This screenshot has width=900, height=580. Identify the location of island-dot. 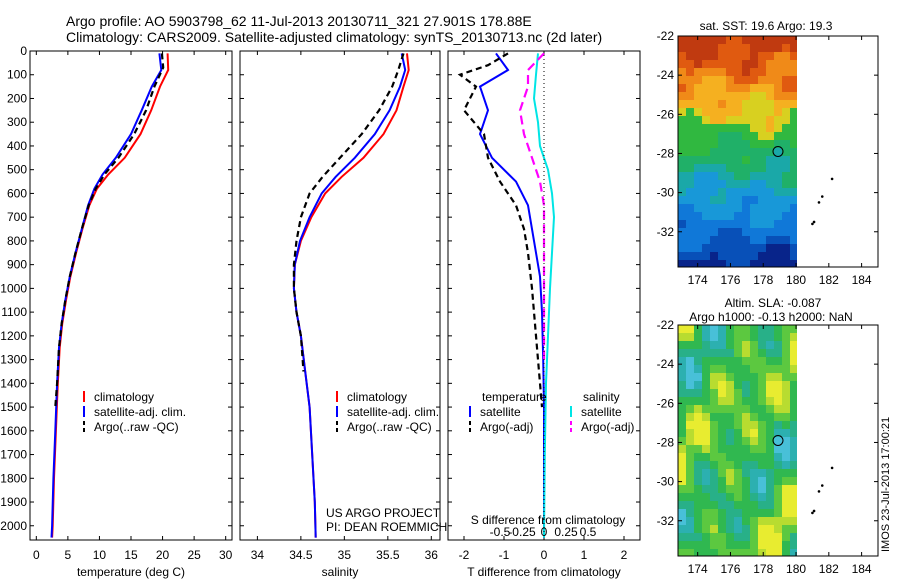
(822, 196).